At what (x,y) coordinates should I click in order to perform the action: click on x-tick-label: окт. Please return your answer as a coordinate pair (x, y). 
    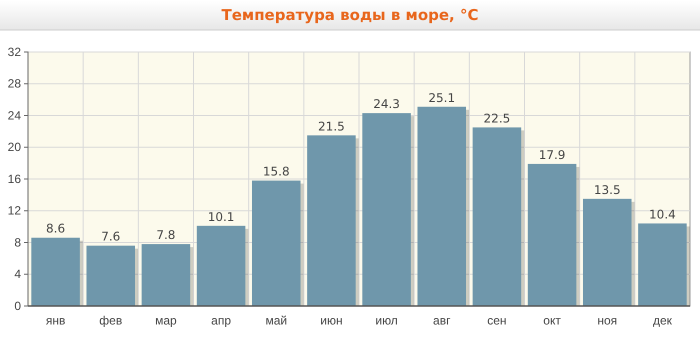
    Looking at the image, I should click on (552, 321).